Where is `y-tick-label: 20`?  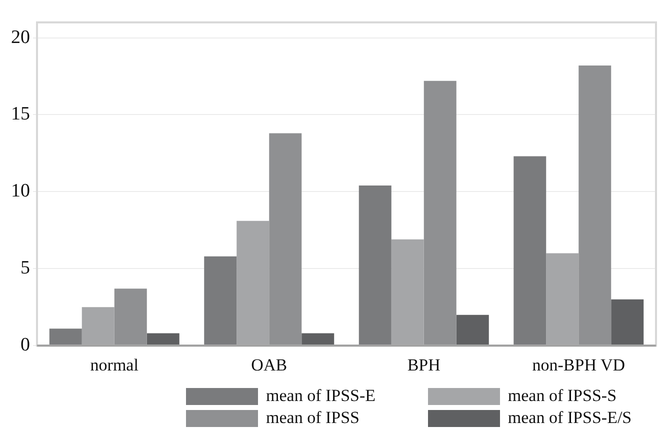
y-tick-label: 20 is located at coordinates (20, 37).